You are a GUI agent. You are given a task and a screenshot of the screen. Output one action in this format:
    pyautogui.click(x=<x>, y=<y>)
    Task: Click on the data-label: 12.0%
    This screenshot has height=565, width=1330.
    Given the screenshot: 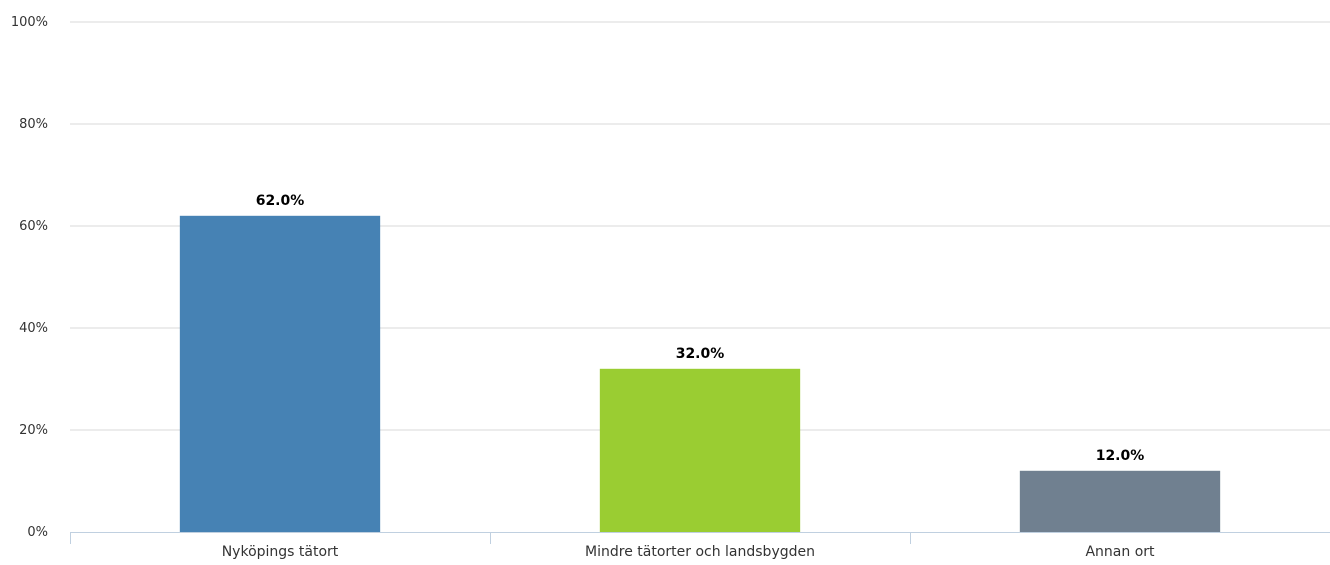 What is the action you would take?
    pyautogui.click(x=1120, y=456)
    